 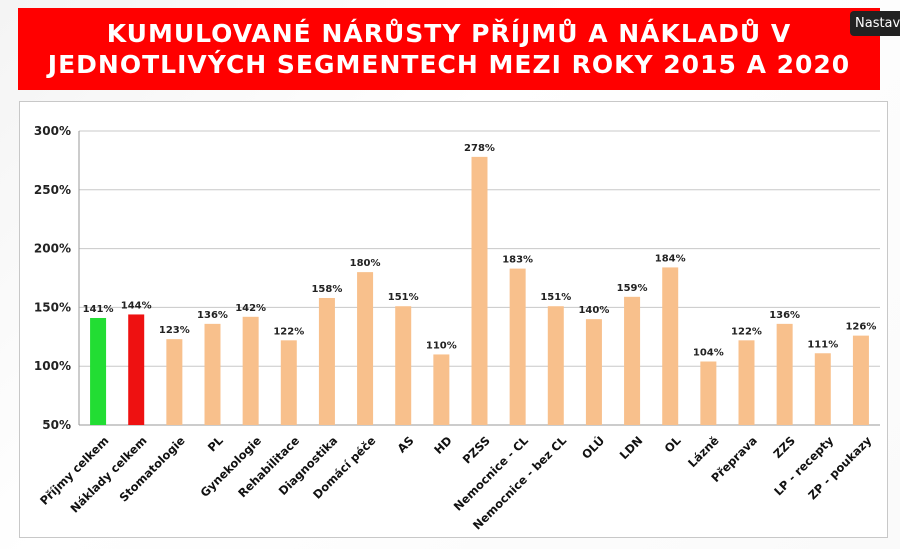 What do you see at coordinates (479, 148) in the screenshot?
I see `data-label: 278%` at bounding box center [479, 148].